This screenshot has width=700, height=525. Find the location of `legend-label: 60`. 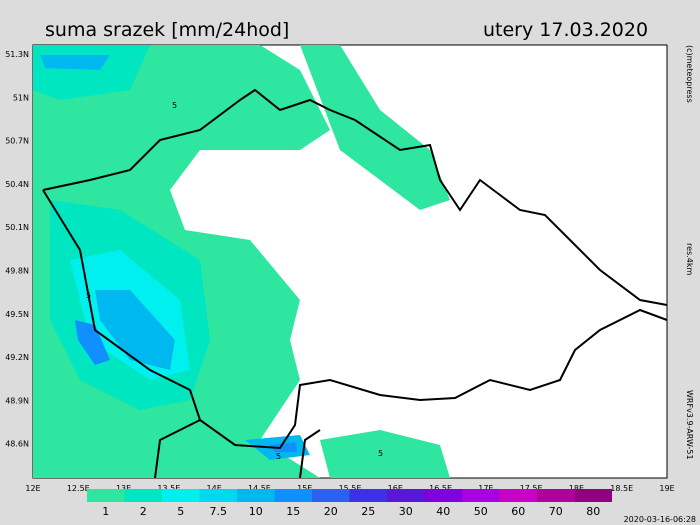

legend-label: 60 is located at coordinates (518, 511).